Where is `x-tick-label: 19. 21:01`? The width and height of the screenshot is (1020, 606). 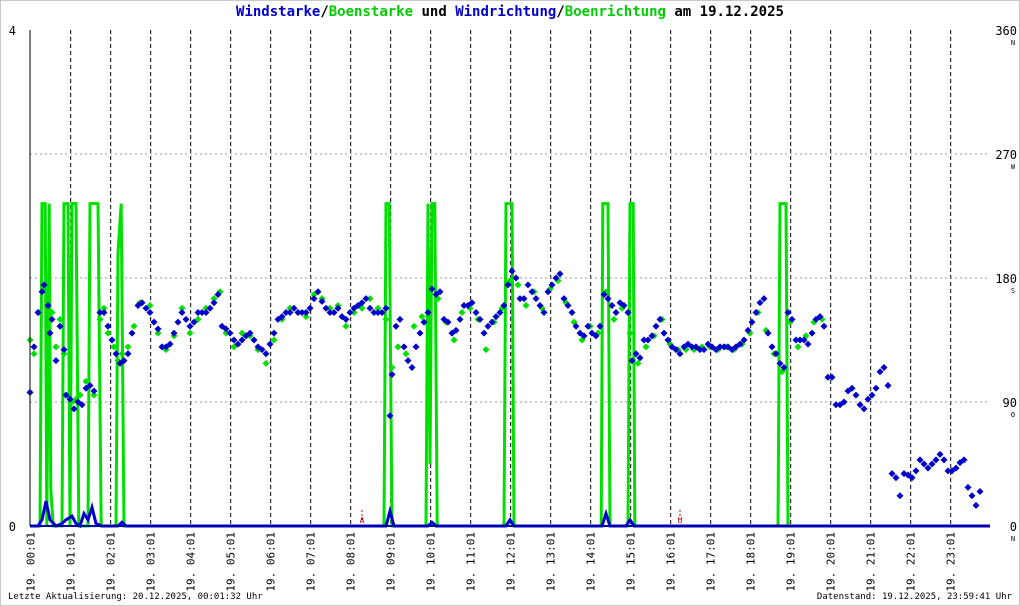
x-tick-label: 19. 21:01 is located at coordinates (871, 562).